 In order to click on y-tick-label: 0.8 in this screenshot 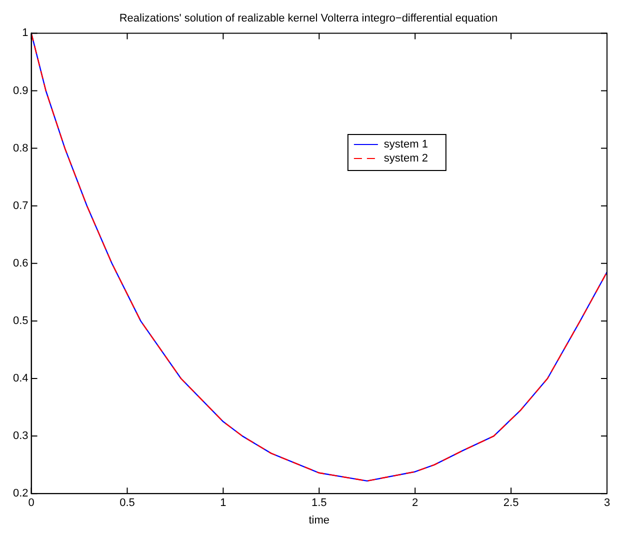, I will do `click(20, 148)`.